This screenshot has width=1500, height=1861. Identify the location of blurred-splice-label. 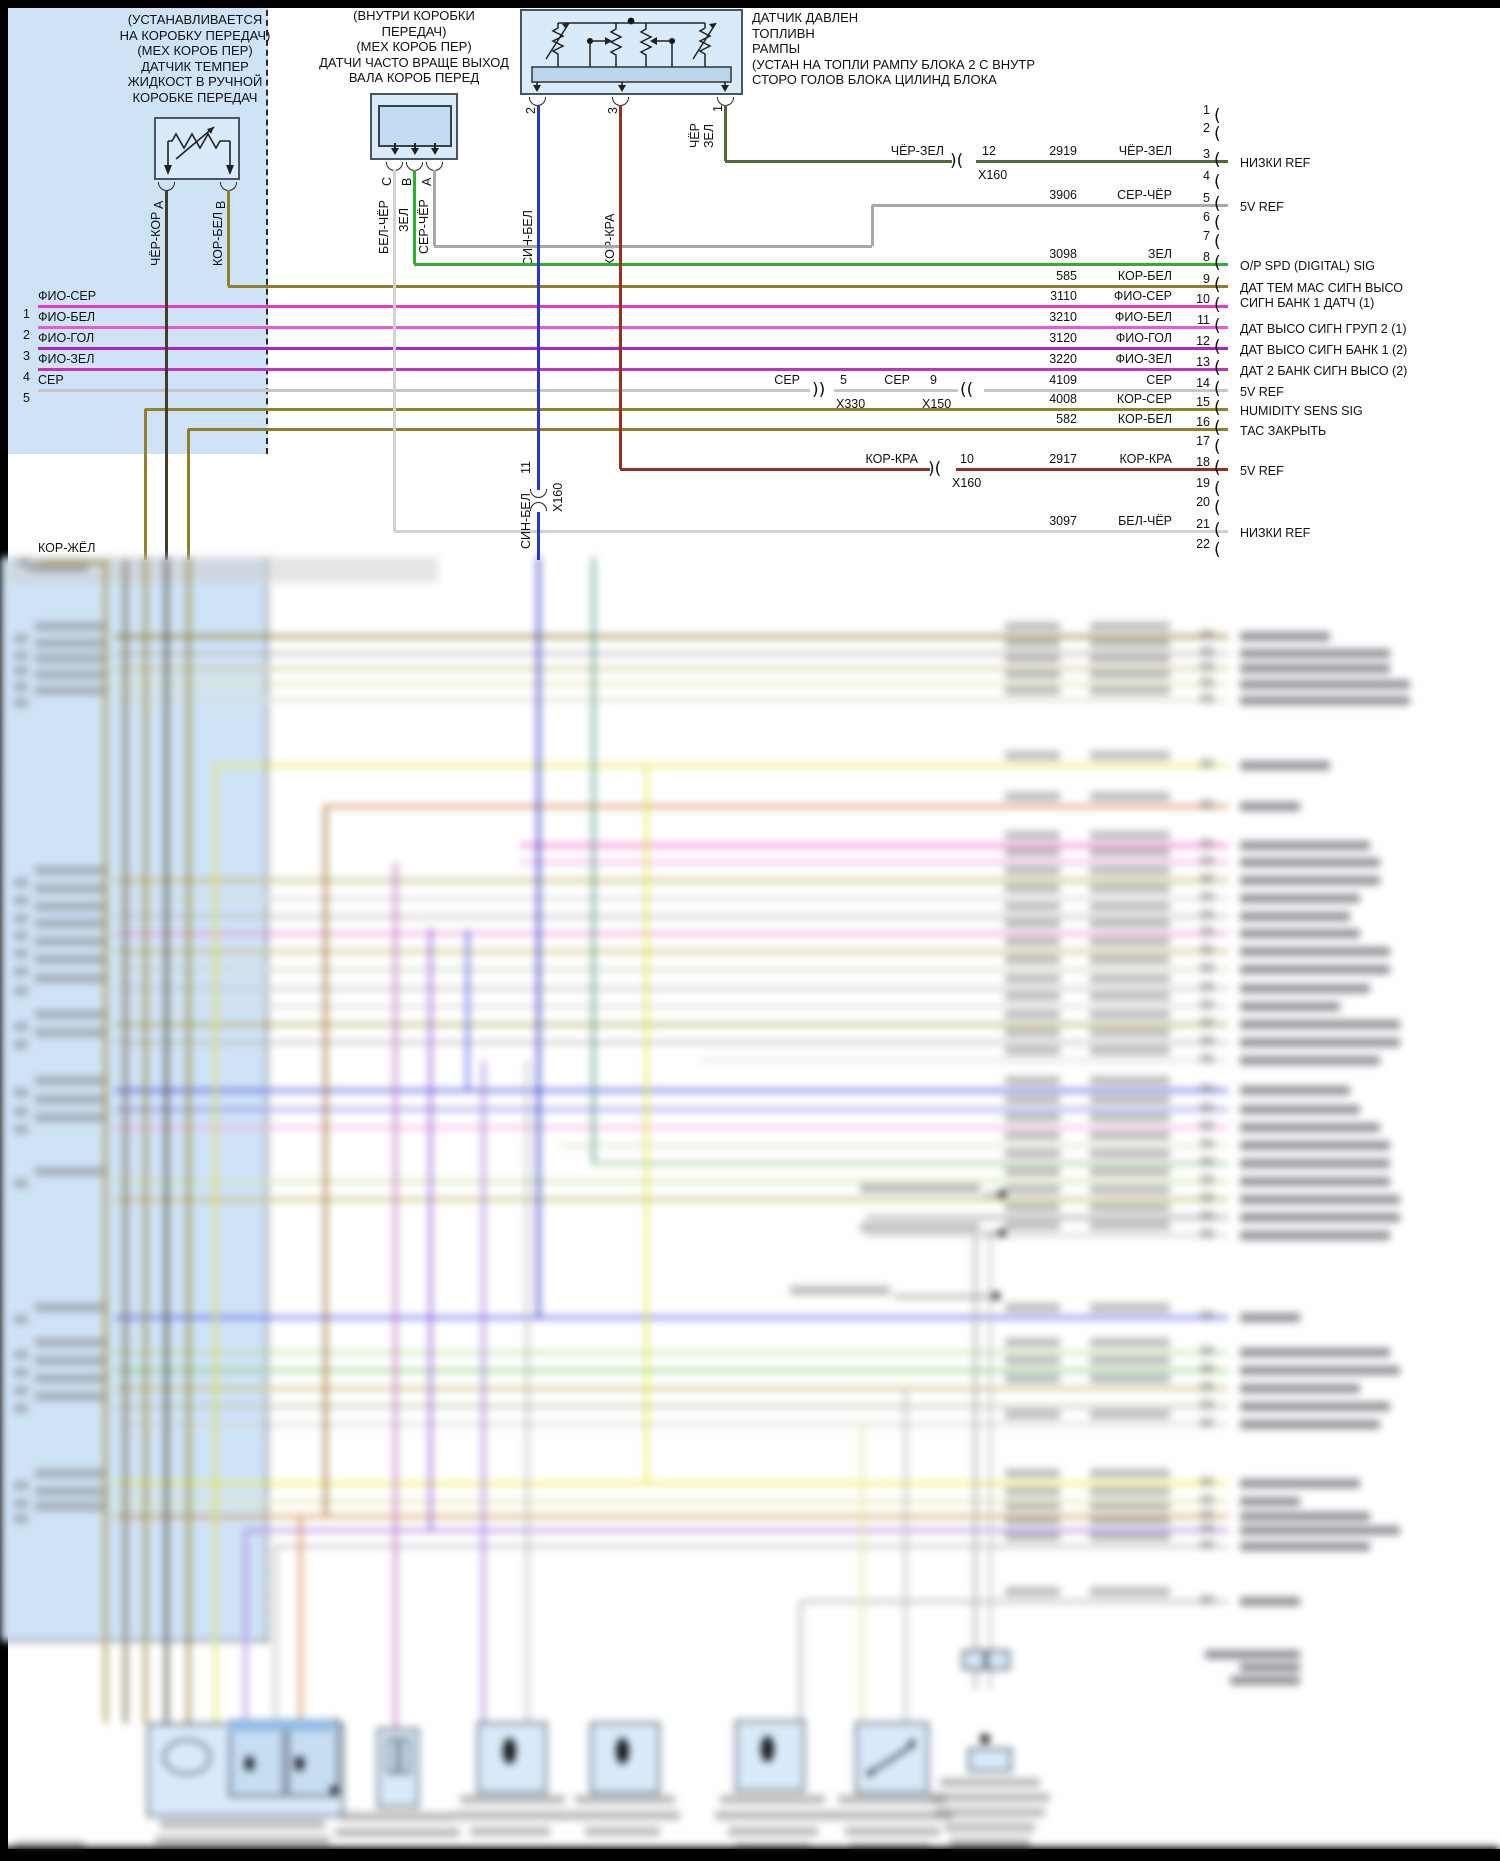
(920, 1188).